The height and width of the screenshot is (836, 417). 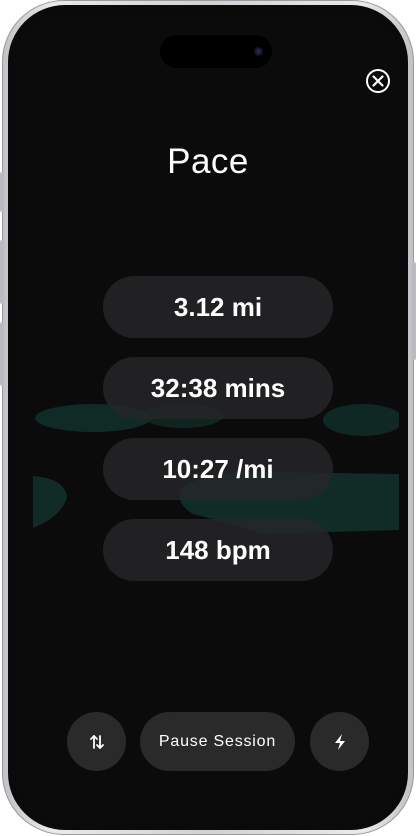 What do you see at coordinates (218, 388) in the screenshot?
I see `duration-stat: 32:38 mins` at bounding box center [218, 388].